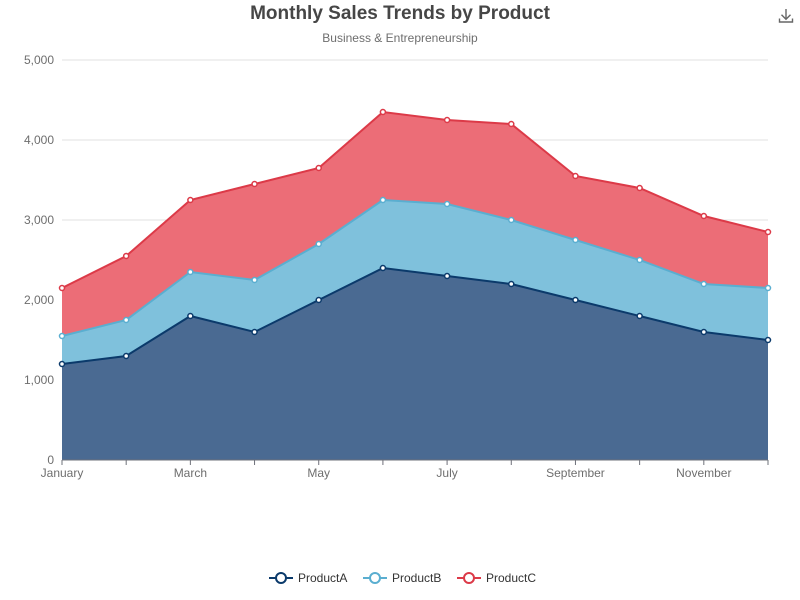 This screenshot has width=800, height=600. What do you see at coordinates (39, 220) in the screenshot?
I see `y-tick-label: 3,000` at bounding box center [39, 220].